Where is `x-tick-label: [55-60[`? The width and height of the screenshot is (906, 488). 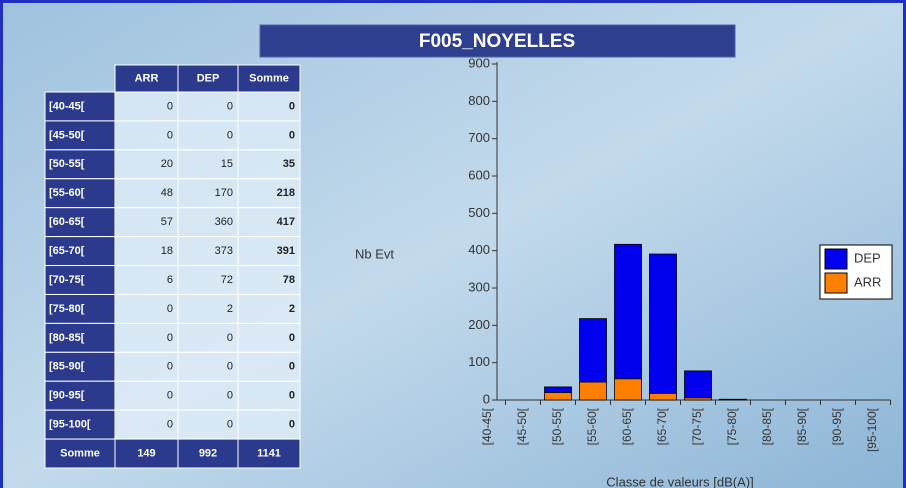
x-tick-label: [55-60[ is located at coordinates (592, 426).